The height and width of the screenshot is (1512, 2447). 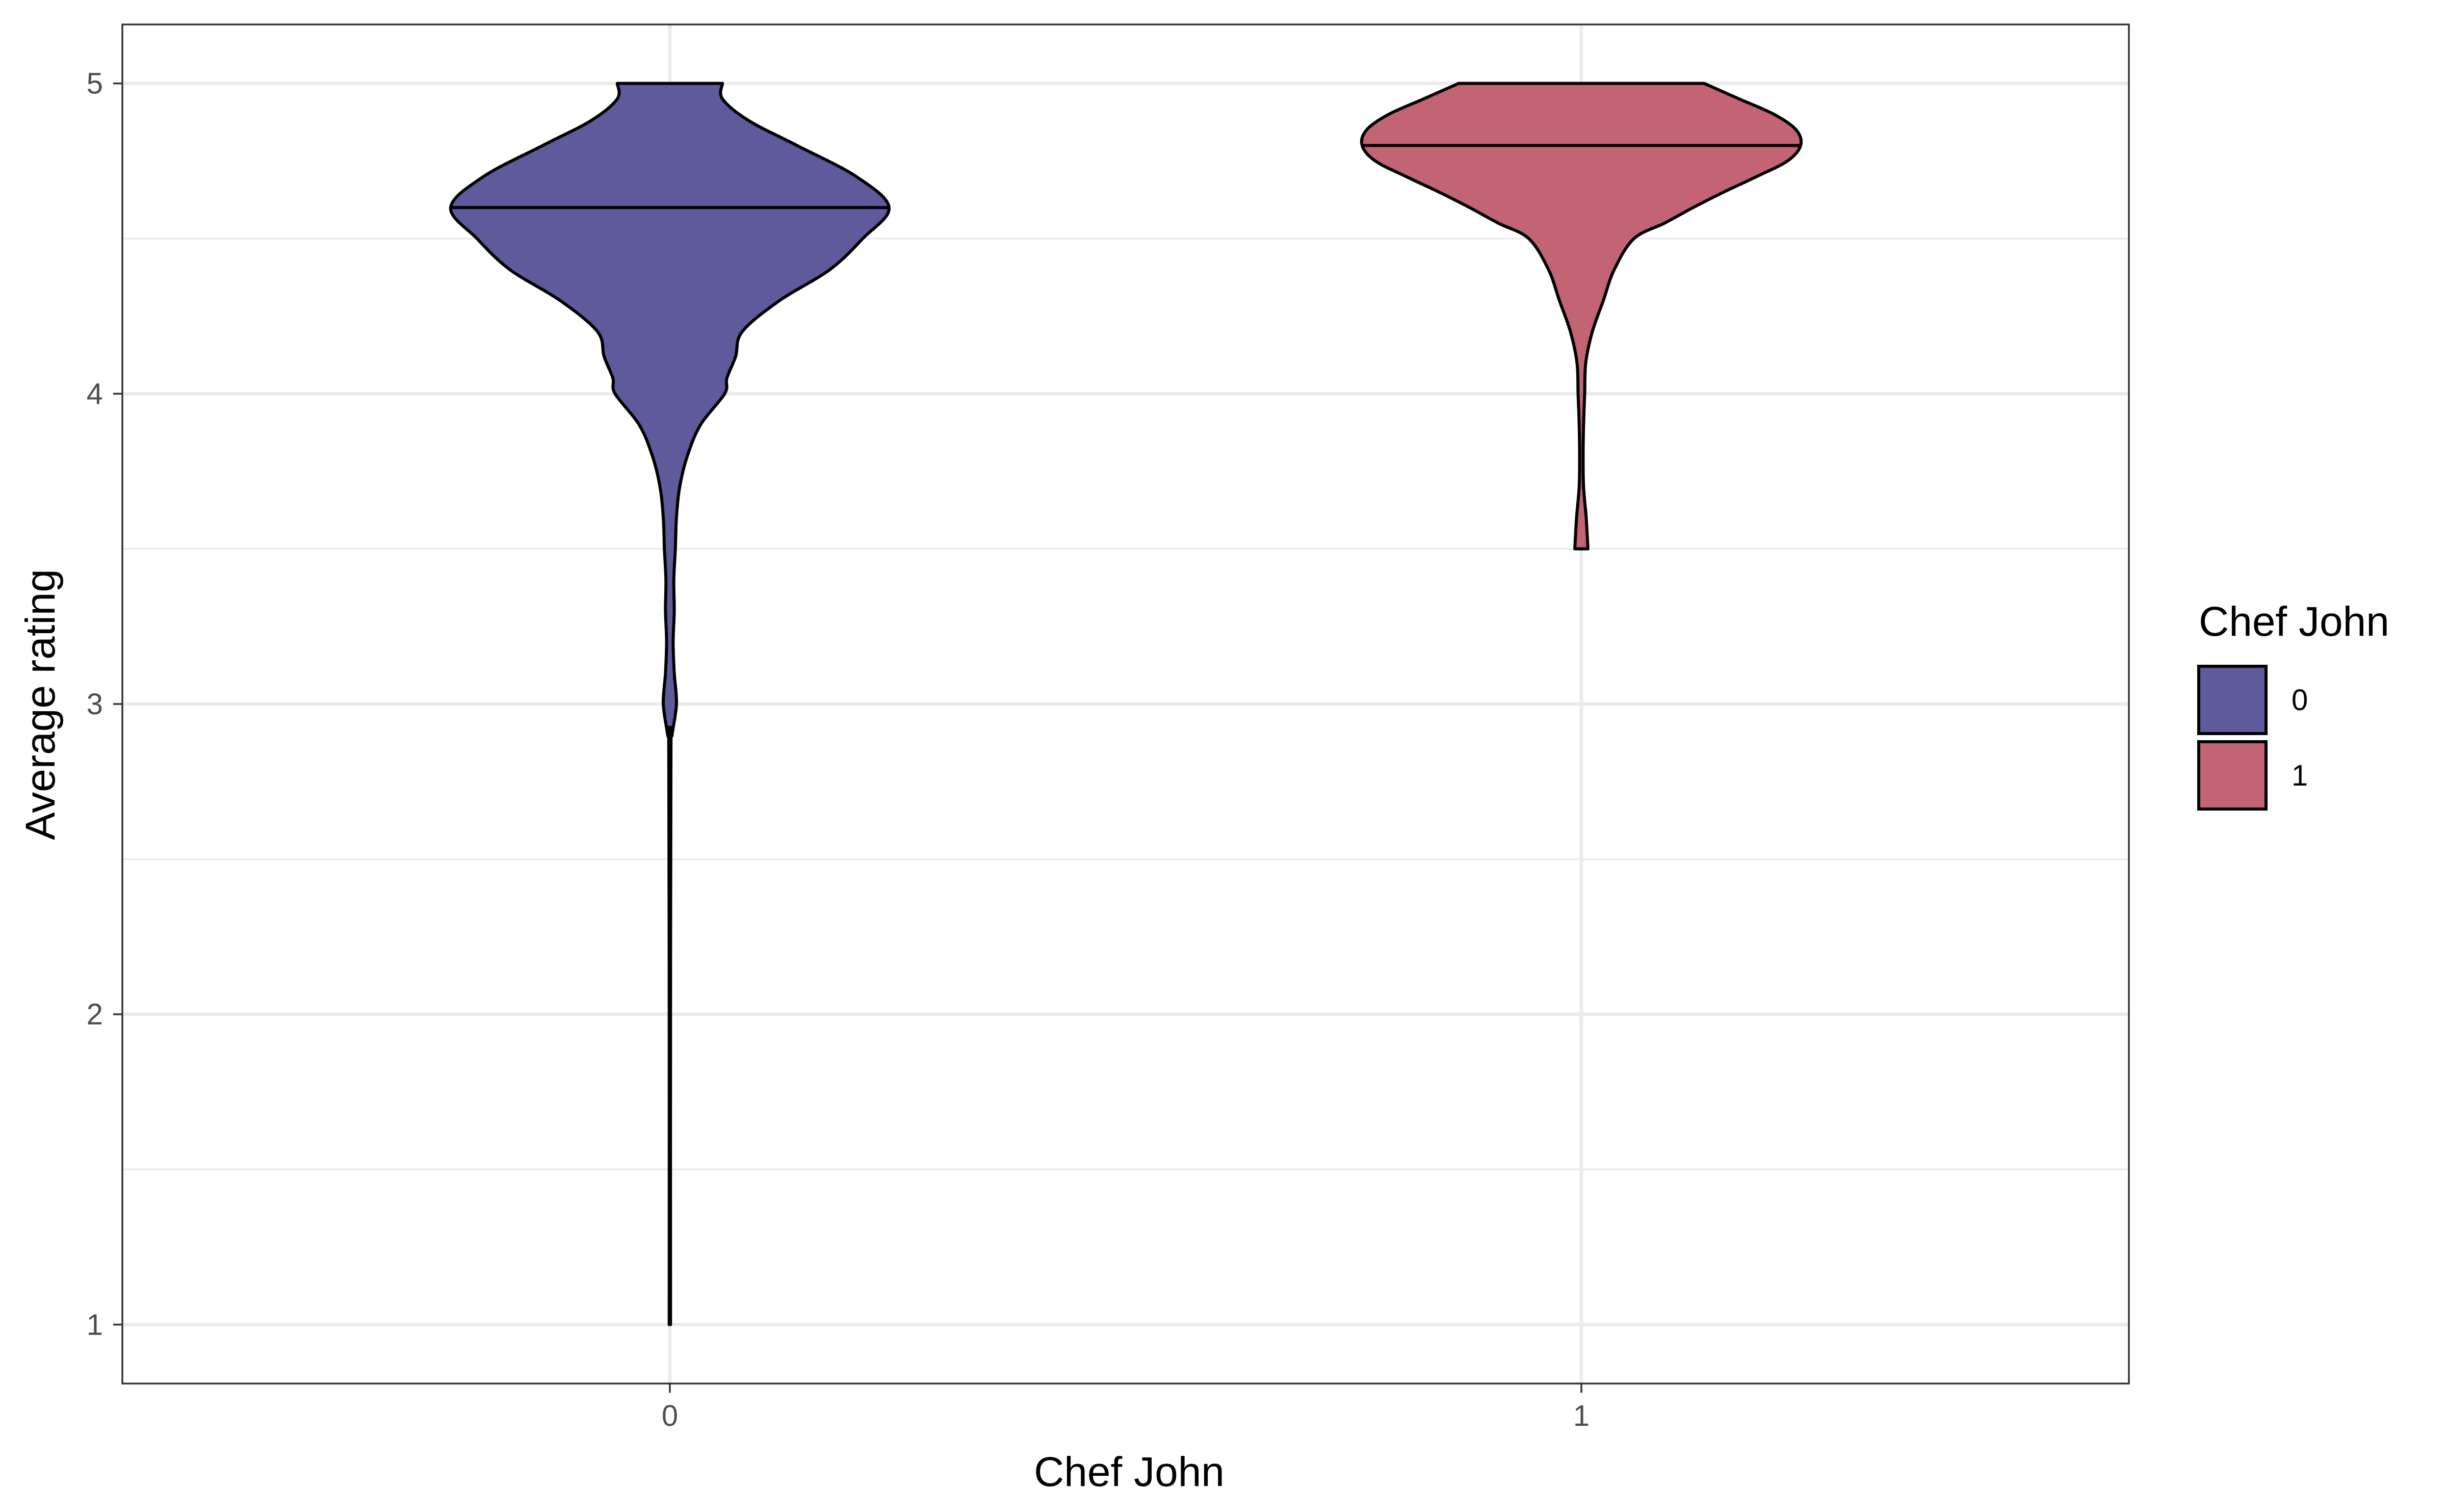 What do you see at coordinates (670, 1415) in the screenshot?
I see `x-tick-label: 0` at bounding box center [670, 1415].